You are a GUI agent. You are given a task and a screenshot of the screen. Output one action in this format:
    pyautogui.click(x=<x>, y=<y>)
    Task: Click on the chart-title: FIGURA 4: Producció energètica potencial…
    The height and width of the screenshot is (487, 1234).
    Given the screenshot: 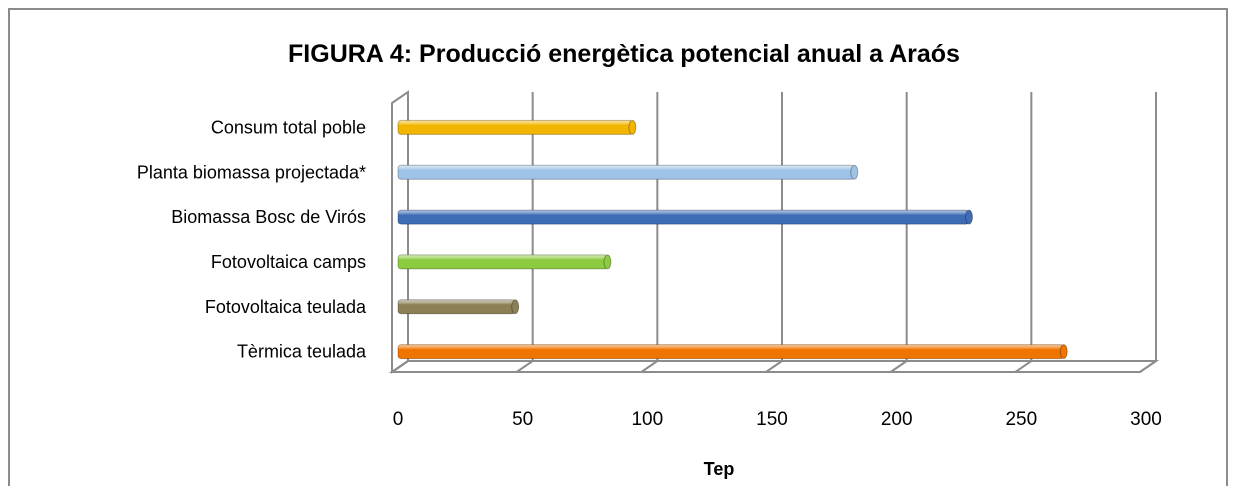 What is the action you would take?
    pyautogui.click(x=624, y=54)
    